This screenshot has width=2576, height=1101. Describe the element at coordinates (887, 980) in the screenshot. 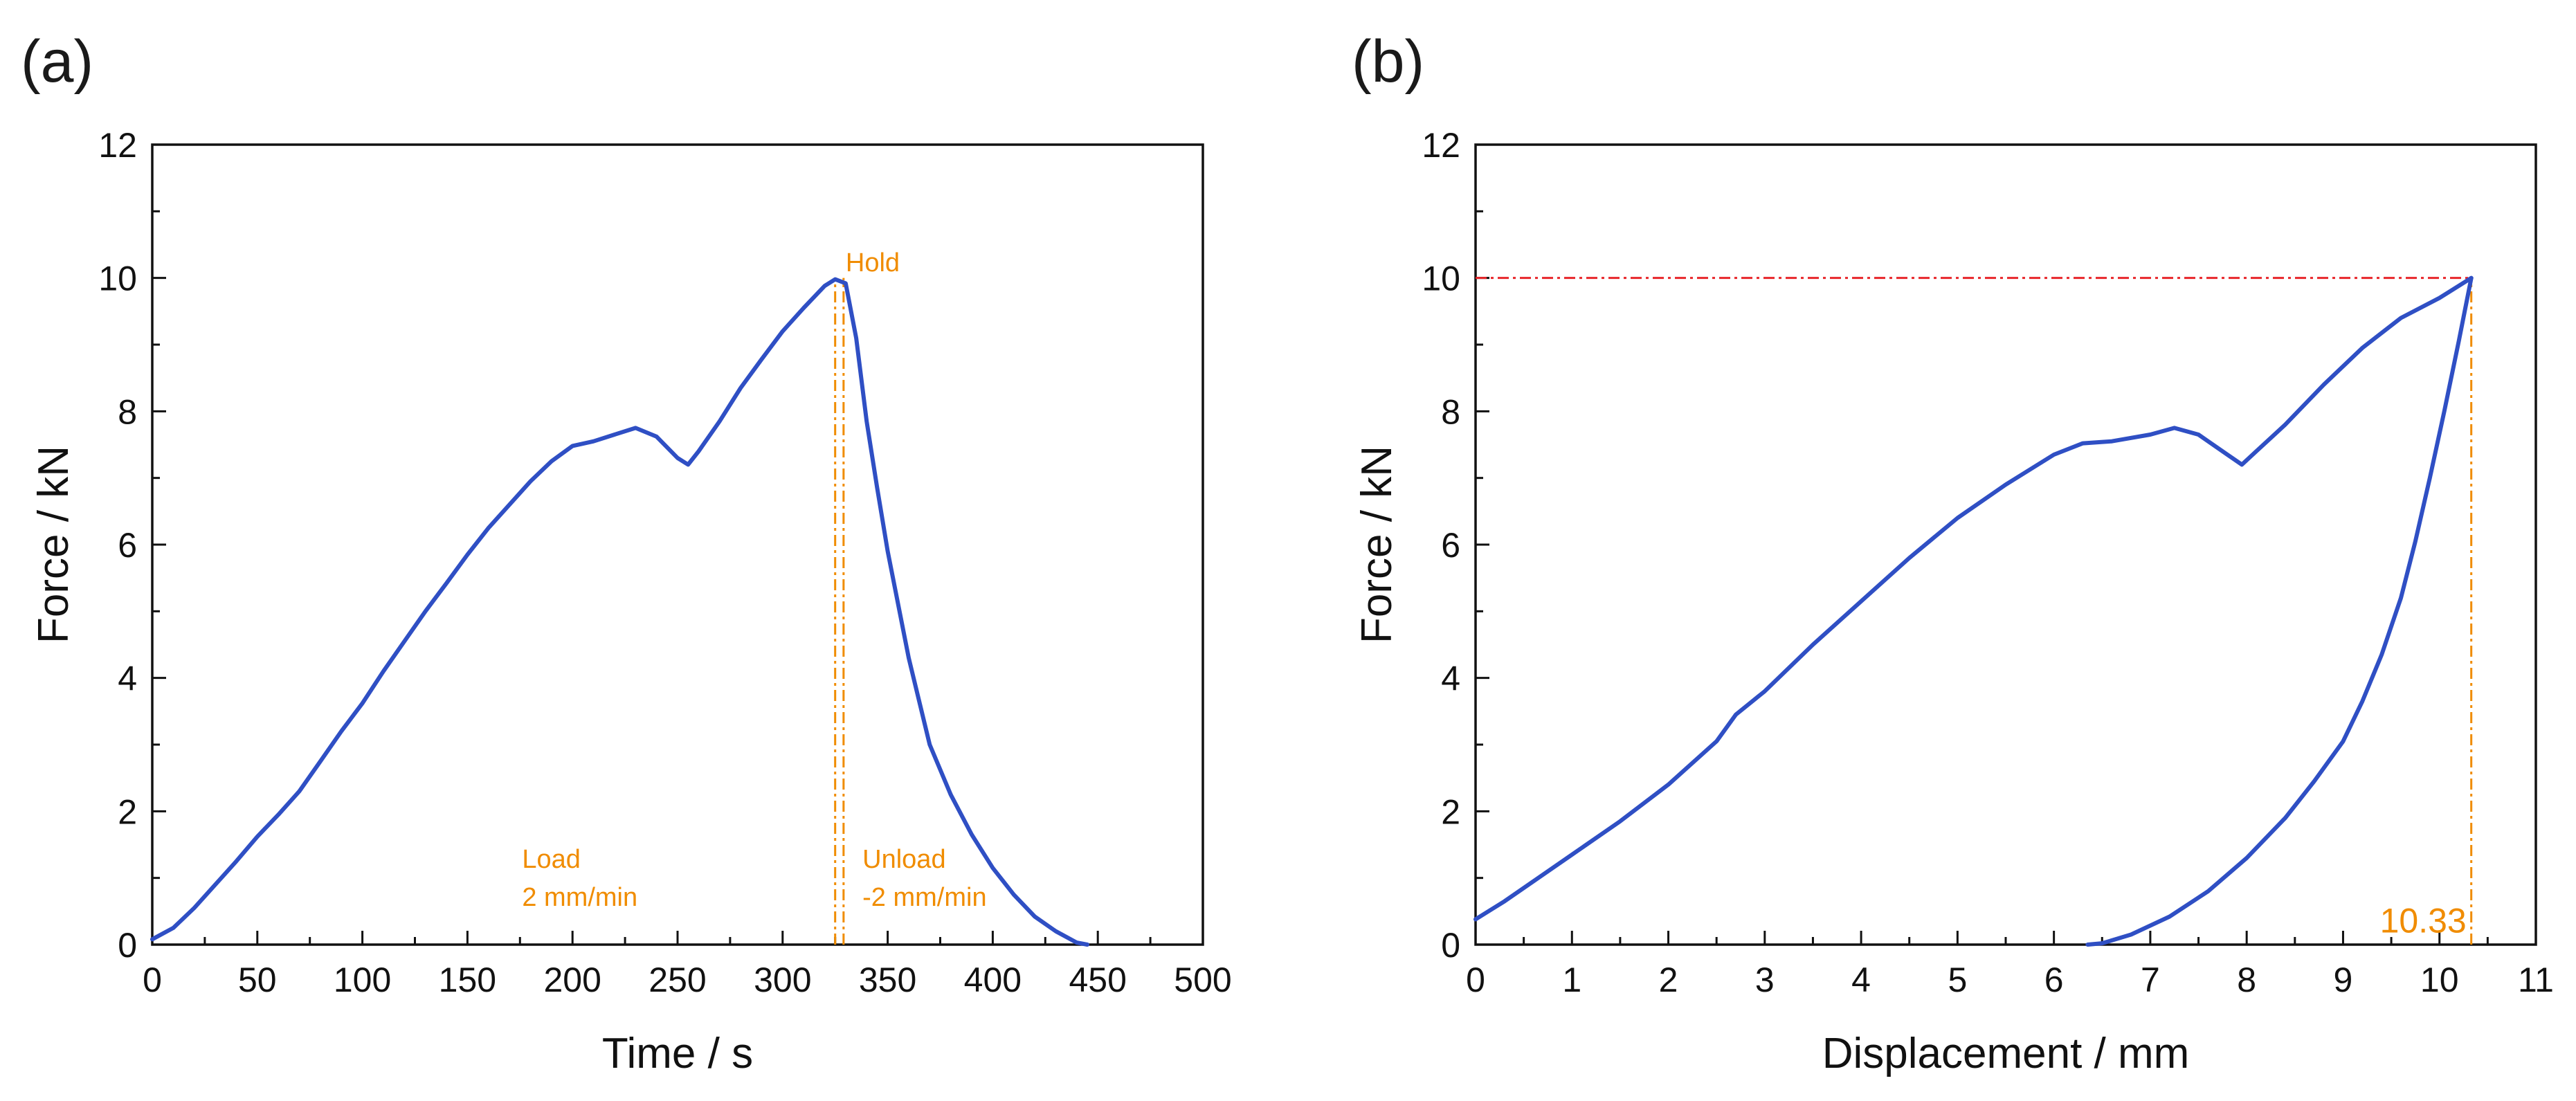

I see `x-tick-label: 350` at that location.